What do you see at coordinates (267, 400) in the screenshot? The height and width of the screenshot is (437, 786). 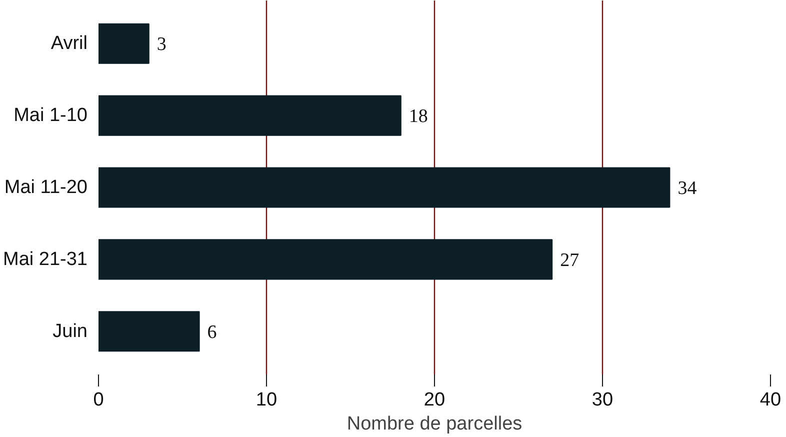 I see `x-tick-label: 10` at bounding box center [267, 400].